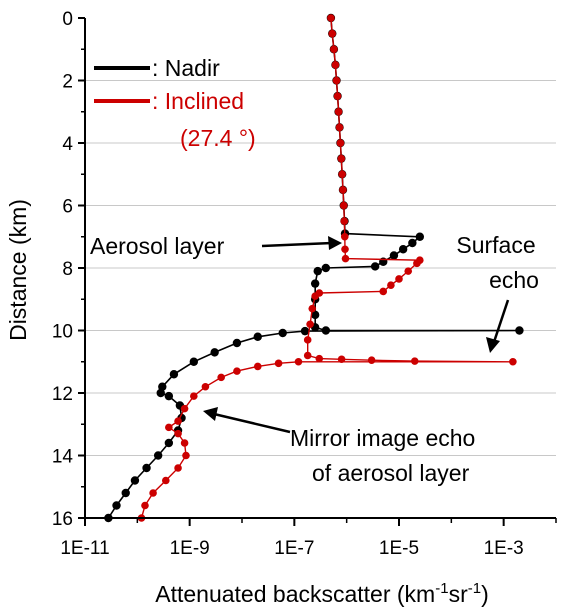 This screenshot has height=614, width=568. Describe the element at coordinates (514, 280) in the screenshot. I see `annotation-surface-echo-text2: echo` at that location.